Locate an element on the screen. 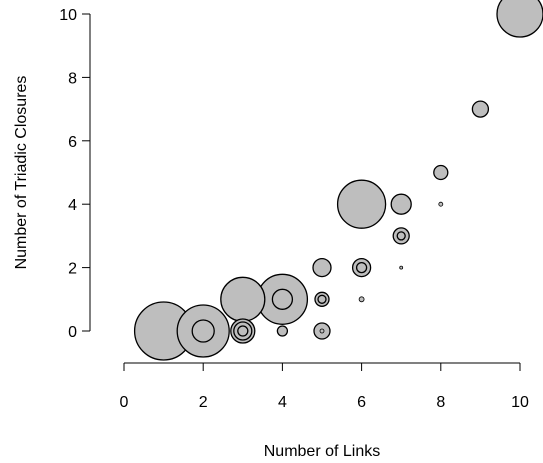  x-tick-label: 8 is located at coordinates (440, 402).